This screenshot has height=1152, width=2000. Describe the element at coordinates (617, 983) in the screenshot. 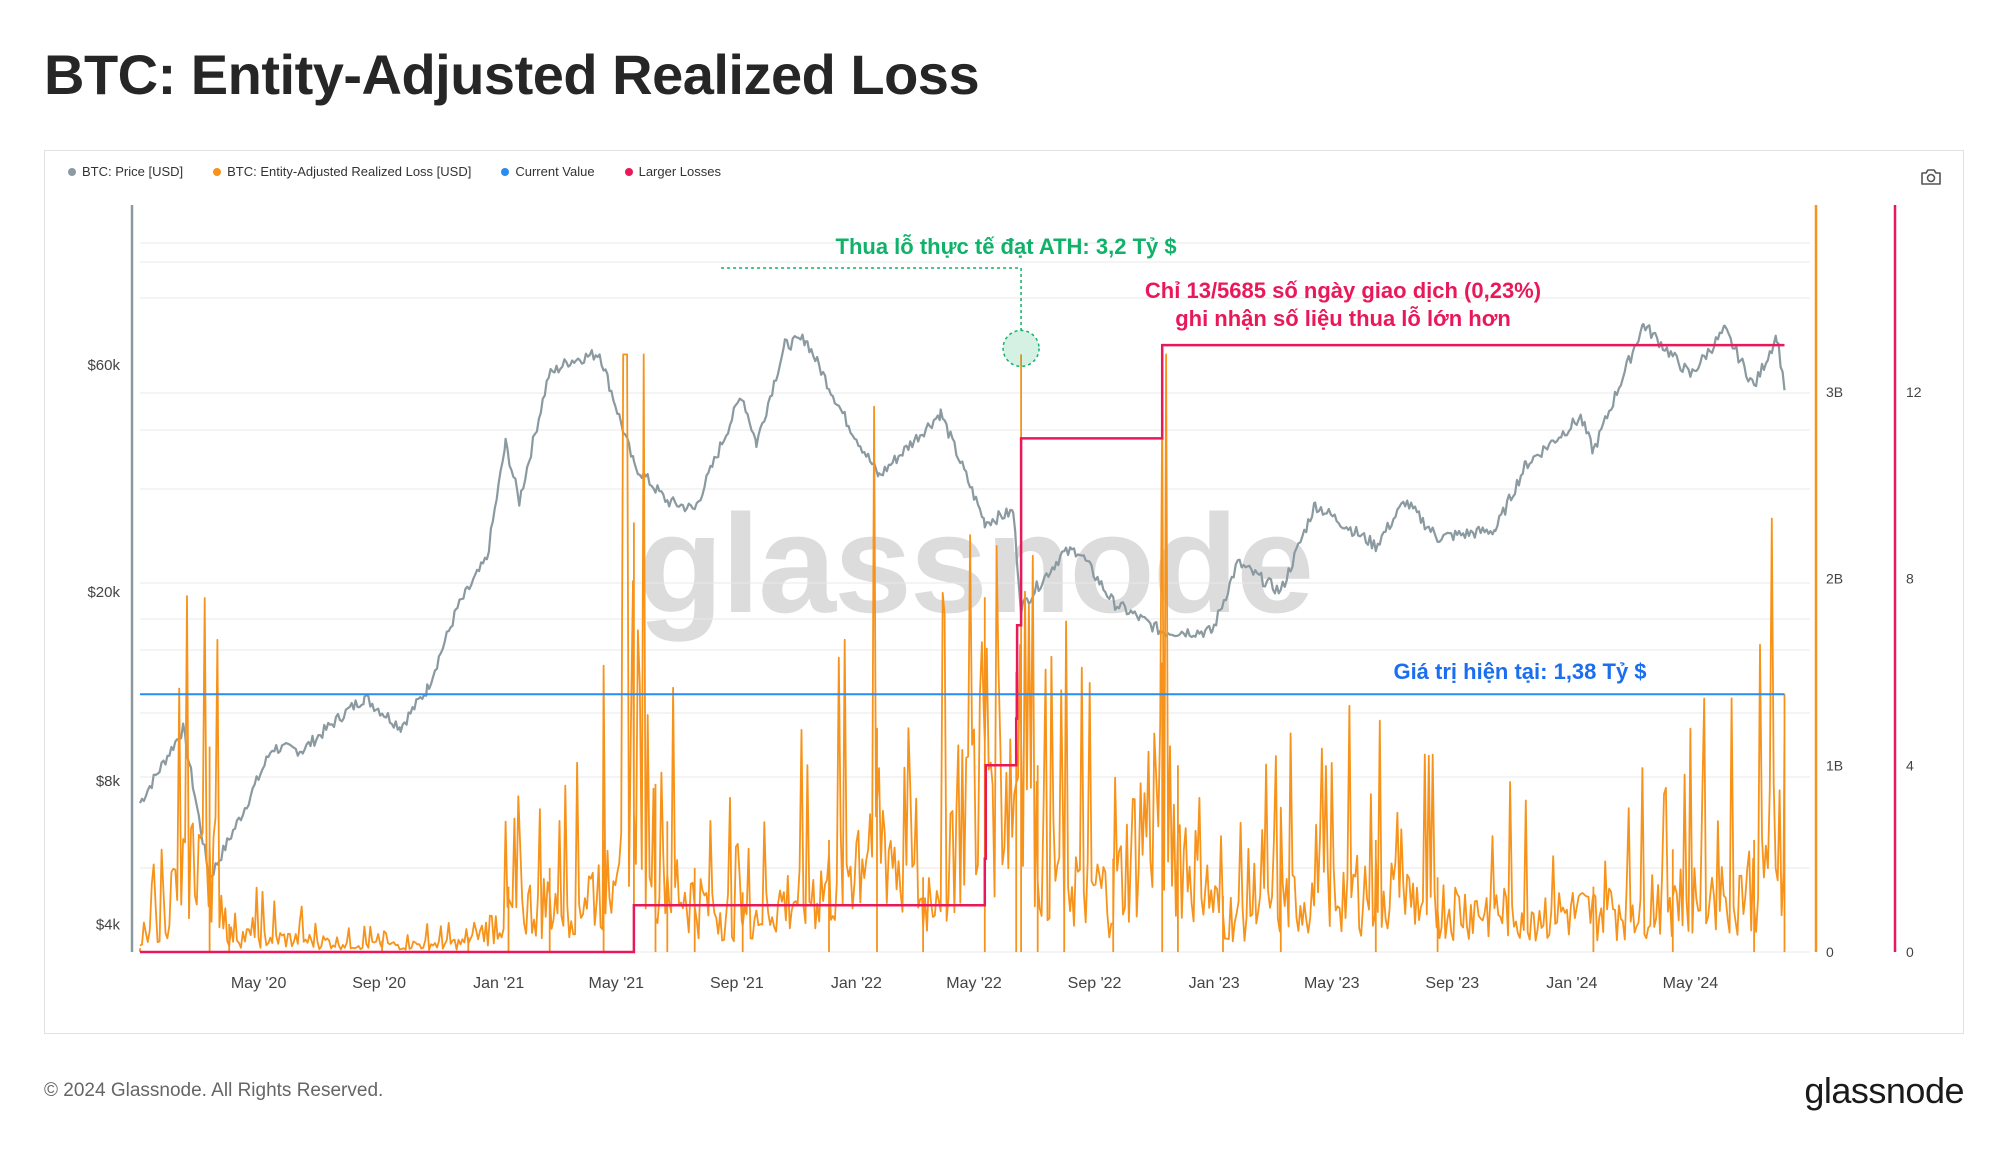

I see `x-tick-label-3: May '21` at that location.